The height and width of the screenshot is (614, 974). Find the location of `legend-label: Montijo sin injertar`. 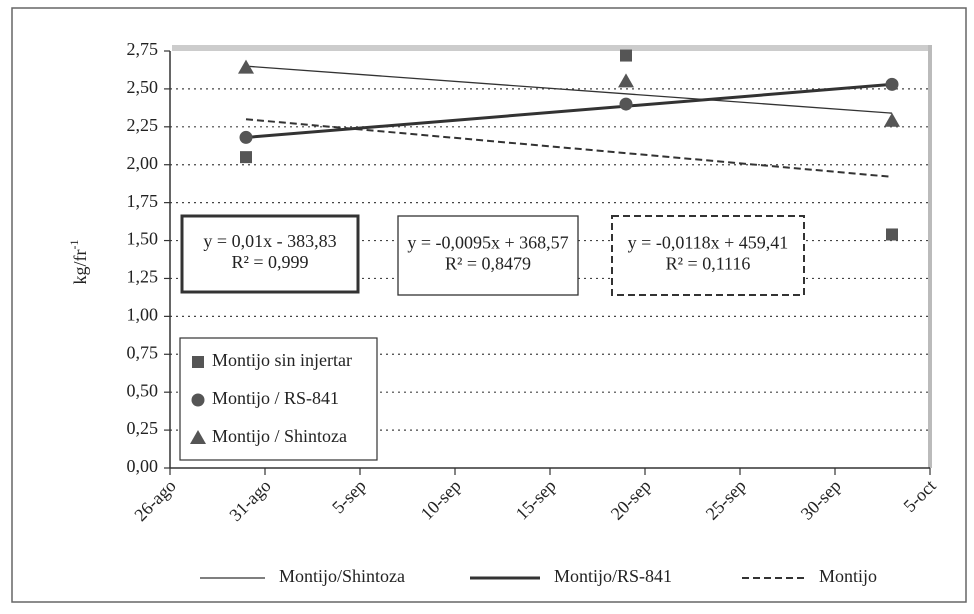

legend-label: Montijo sin injertar is located at coordinates (282, 360).